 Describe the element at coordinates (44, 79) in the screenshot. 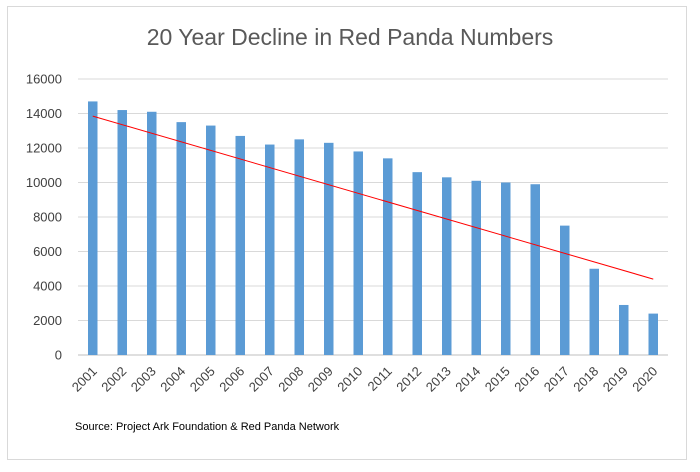

I see `y-tick-label: 16000` at that location.